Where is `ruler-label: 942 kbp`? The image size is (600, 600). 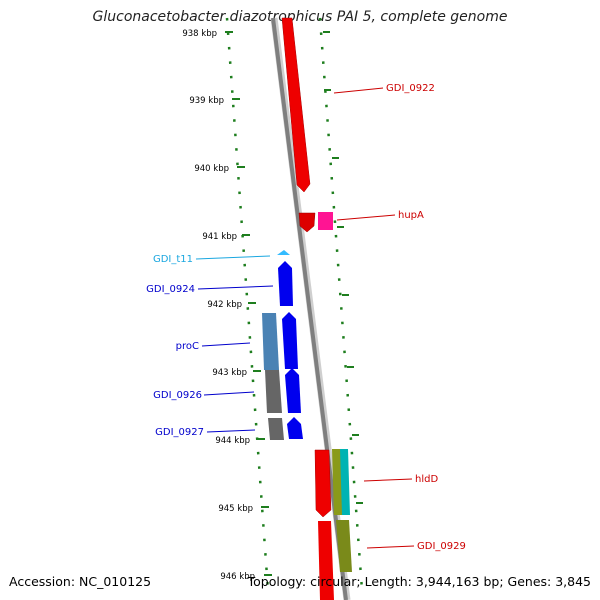 ruler-label: 942 kbp is located at coordinates (224, 305).